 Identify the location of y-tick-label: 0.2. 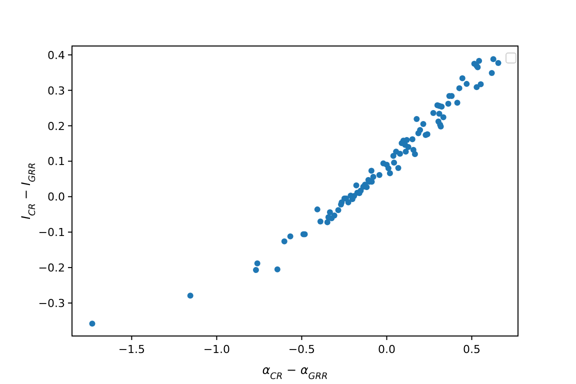
(56, 126).